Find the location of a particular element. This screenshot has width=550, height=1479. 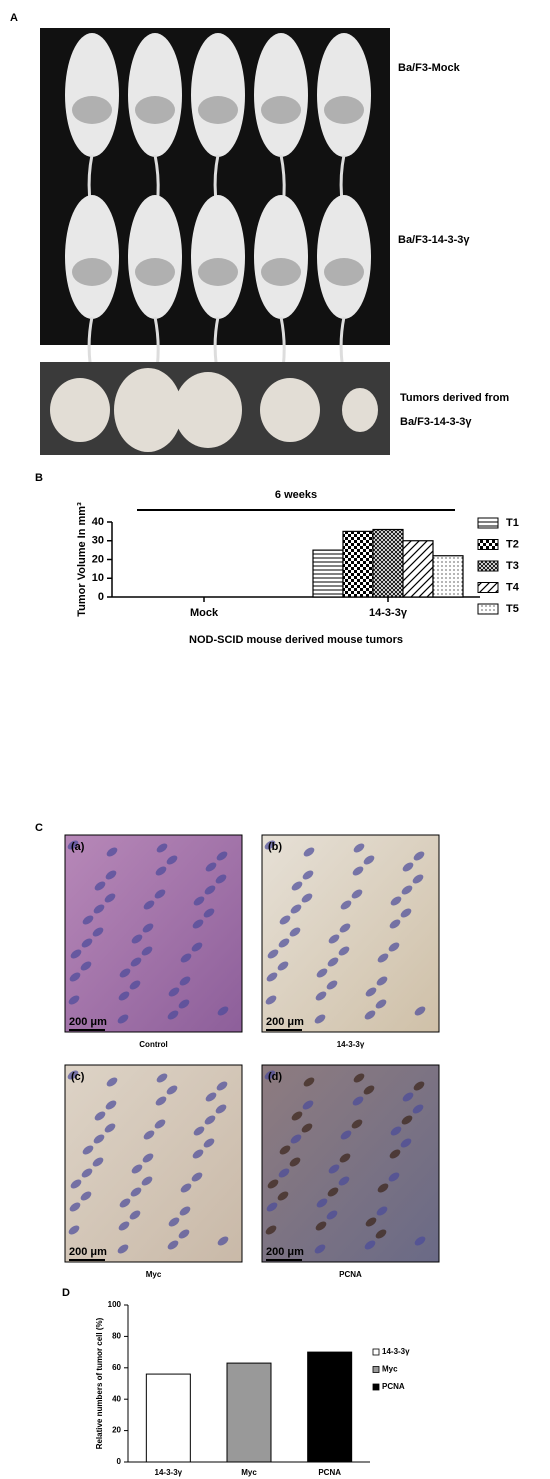

tumors is located at coordinates (214, 410).